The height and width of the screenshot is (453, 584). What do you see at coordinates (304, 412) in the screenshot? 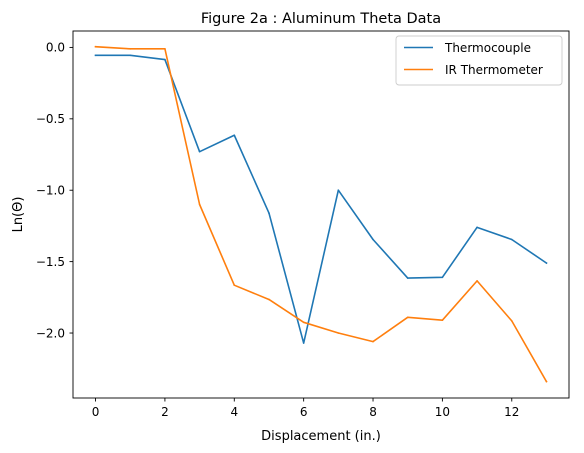
I see `x-tick-label: 6` at bounding box center [304, 412].